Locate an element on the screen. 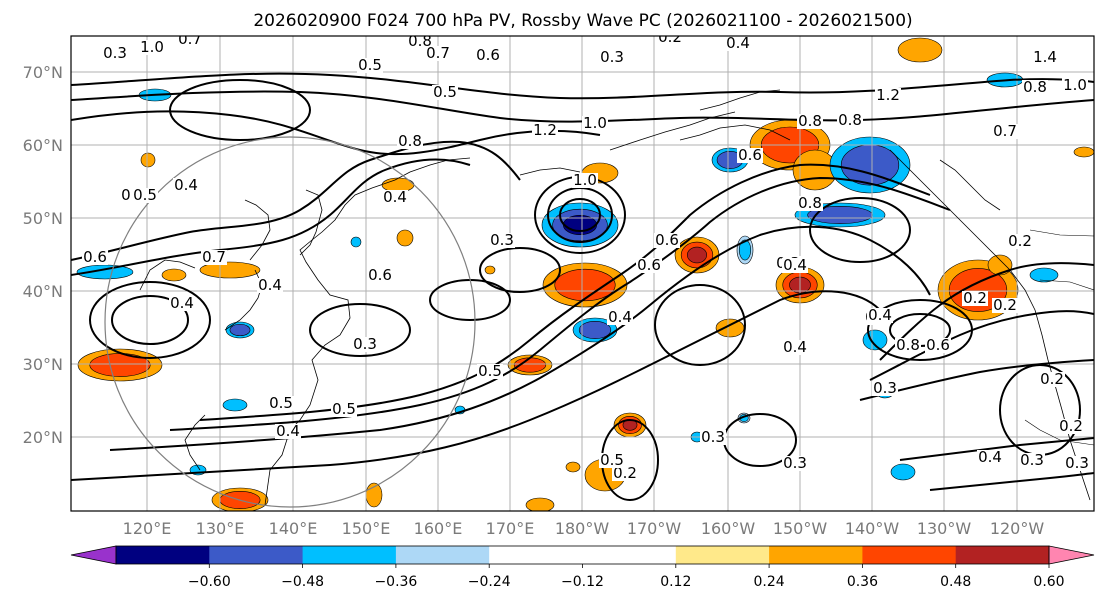  lon-label: 170°E is located at coordinates (510, 528).